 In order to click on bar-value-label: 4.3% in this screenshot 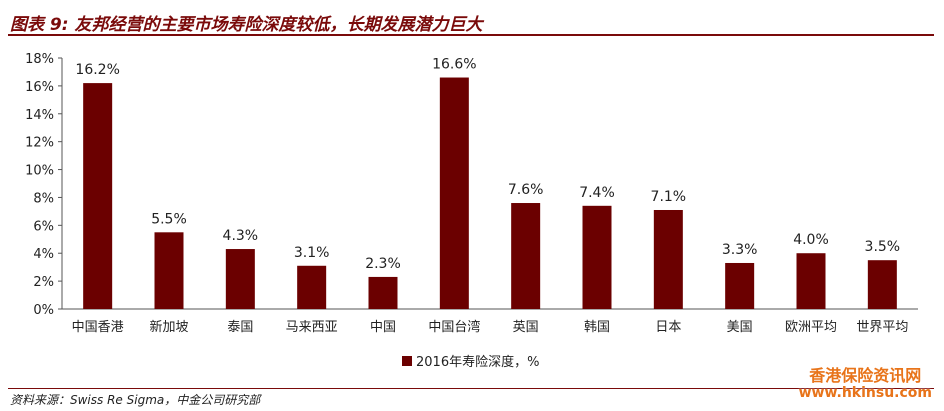, I will do `click(241, 236)`.